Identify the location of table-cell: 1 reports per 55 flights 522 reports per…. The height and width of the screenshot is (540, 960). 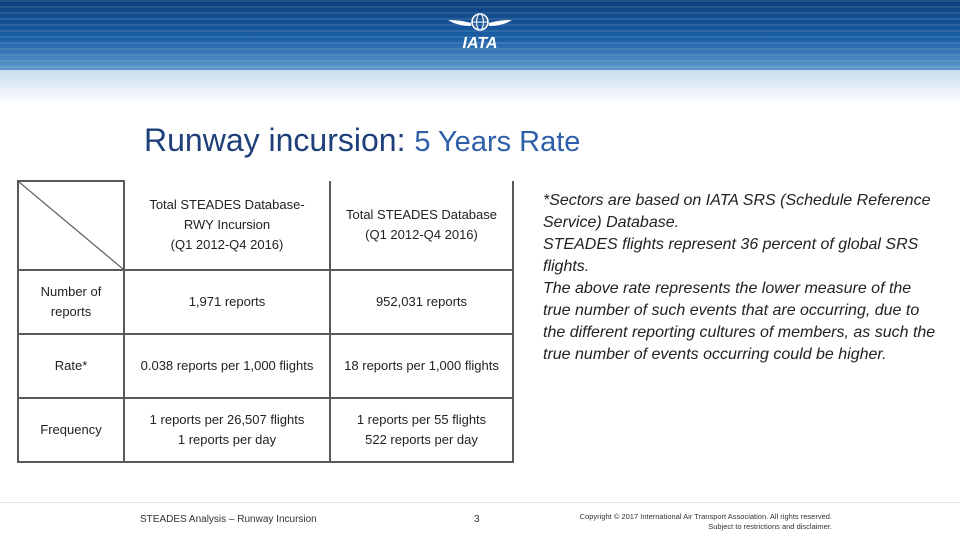
(422, 430).